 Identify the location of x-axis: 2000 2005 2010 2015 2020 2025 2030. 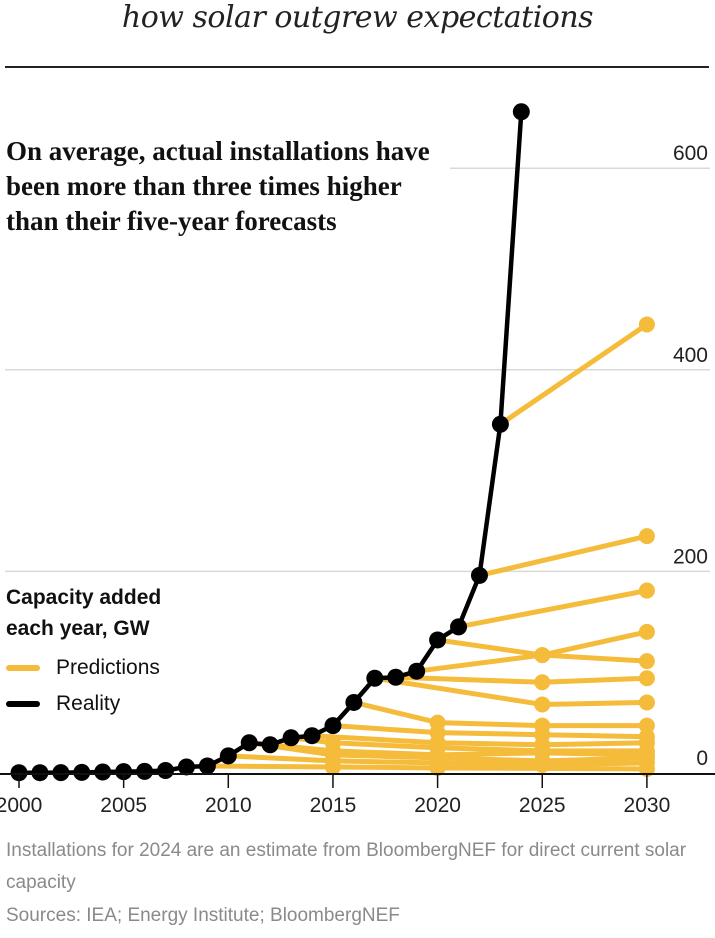
(357, 795).